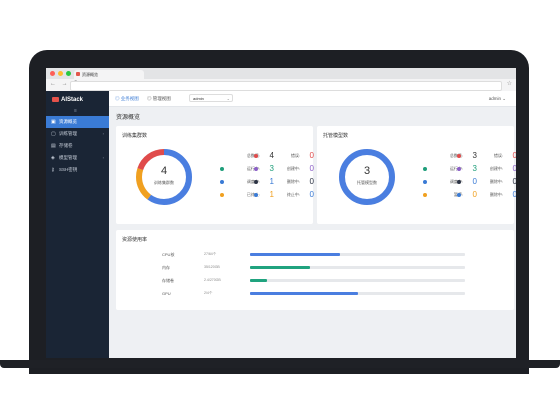 This screenshot has width=560, height=420. I want to click on hosting-stat-2: 运行中: 3, so click(452, 168).